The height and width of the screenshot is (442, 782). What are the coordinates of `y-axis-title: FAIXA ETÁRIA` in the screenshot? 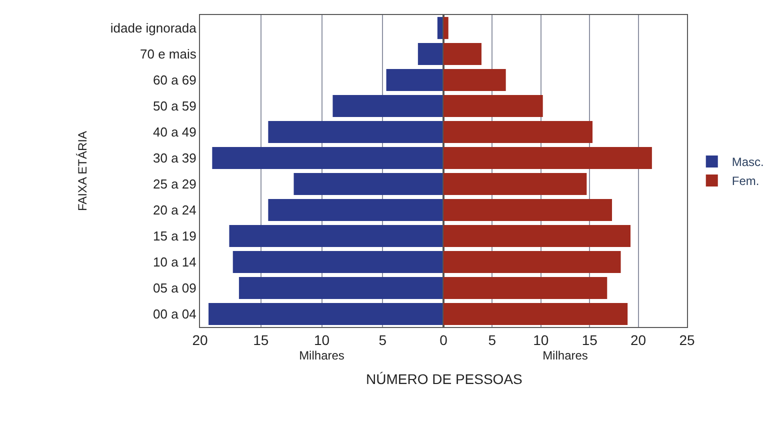 It's located at (83, 171).